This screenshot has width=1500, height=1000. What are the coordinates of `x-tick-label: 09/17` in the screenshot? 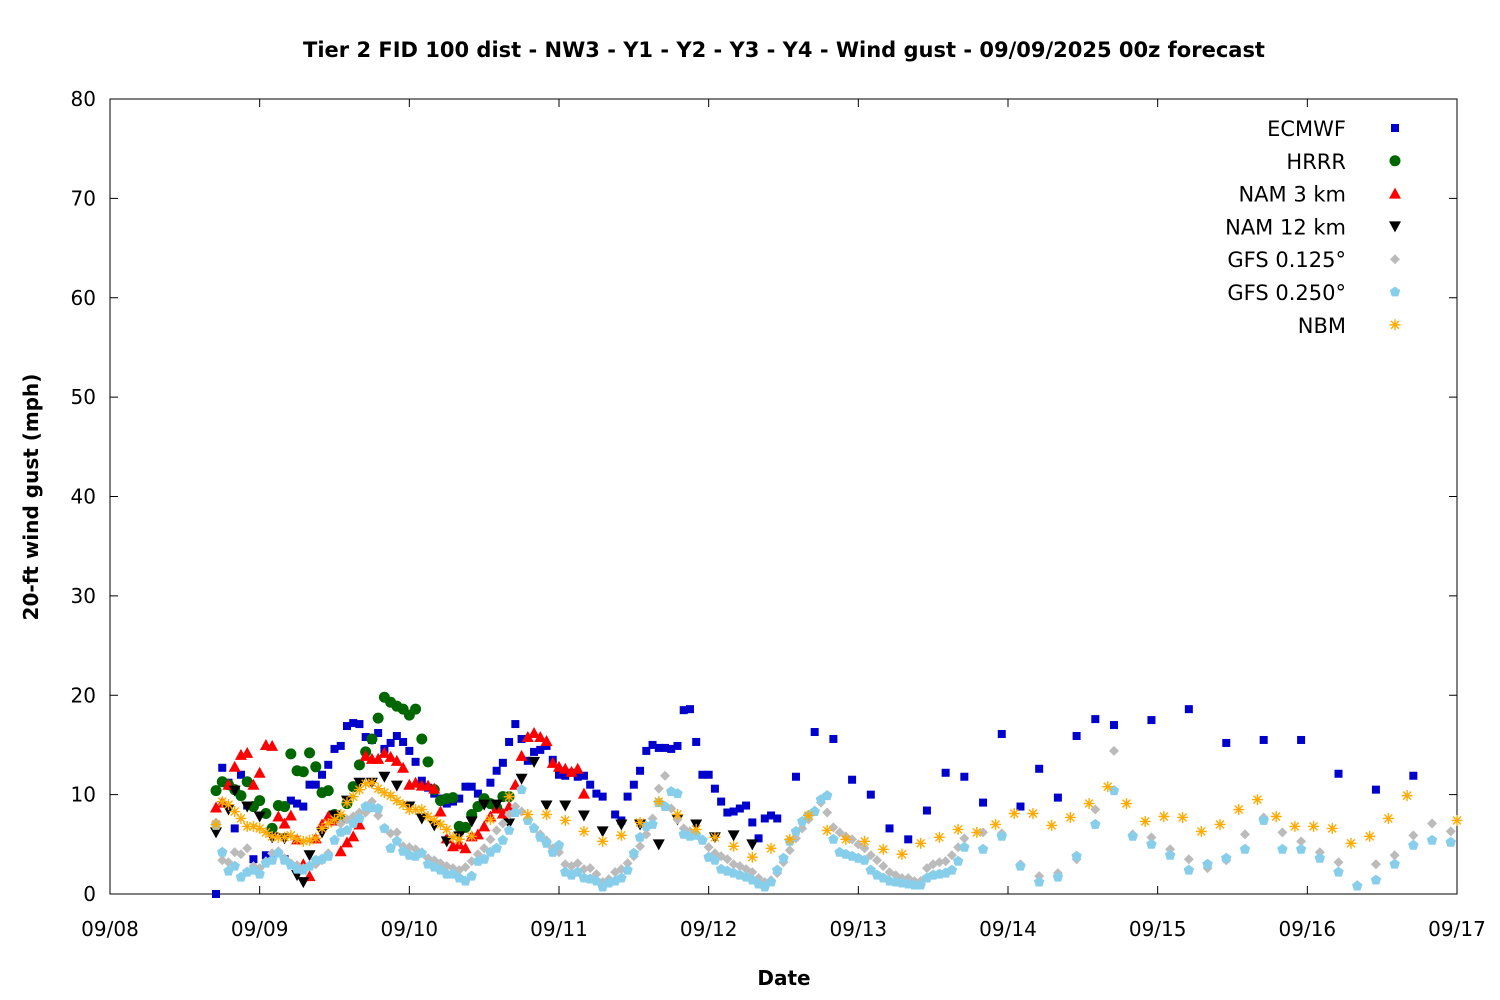 It's located at (1457, 929).